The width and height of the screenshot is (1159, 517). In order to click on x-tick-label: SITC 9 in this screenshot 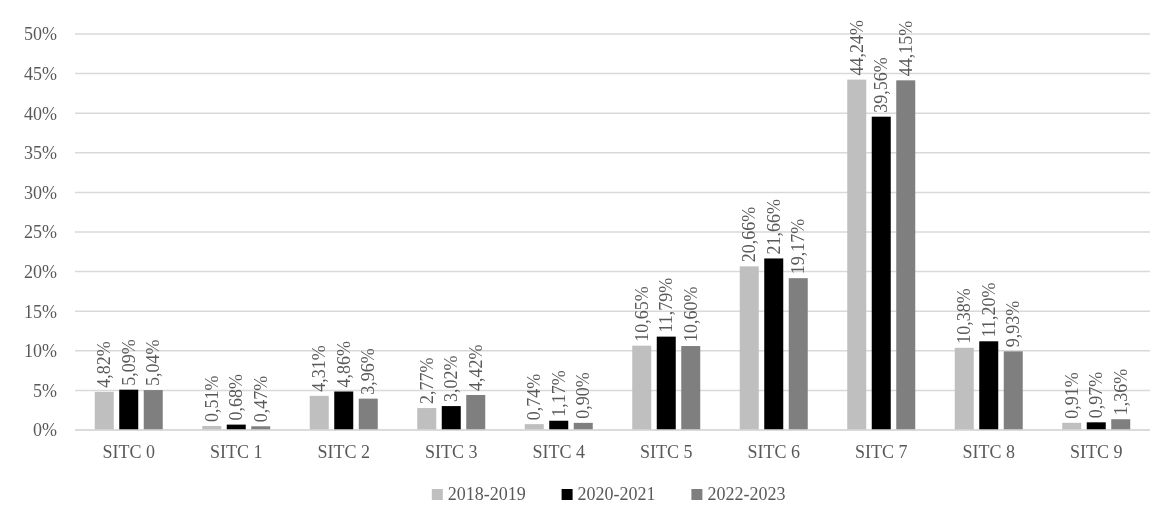, I will do `click(1096, 452)`.